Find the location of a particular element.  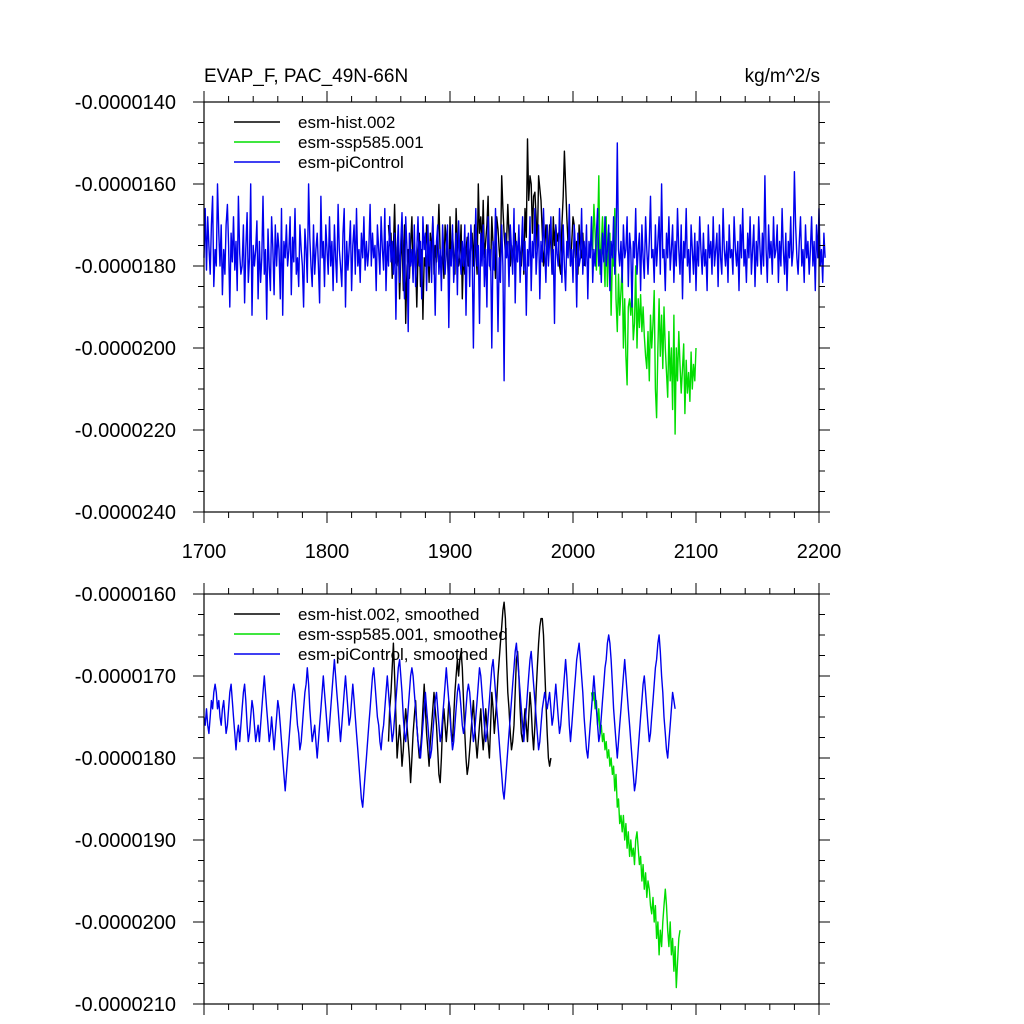

legend-label: esm-piControl is located at coordinates (351, 162).